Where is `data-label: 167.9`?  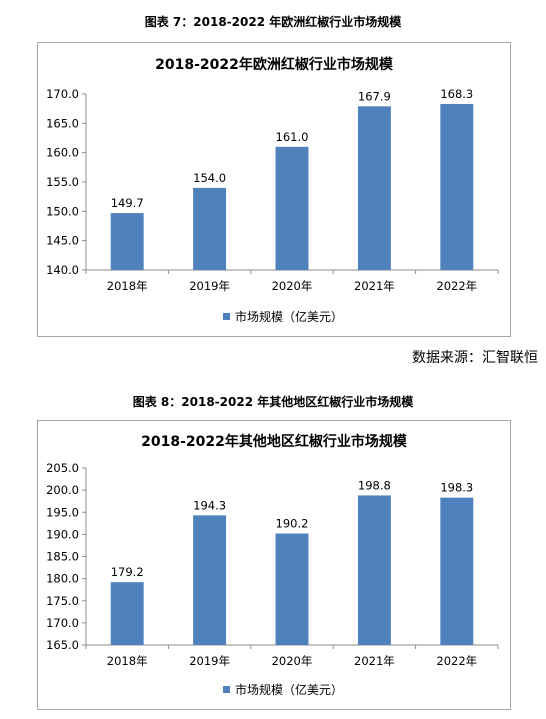 data-label: 167.9 is located at coordinates (374, 96).